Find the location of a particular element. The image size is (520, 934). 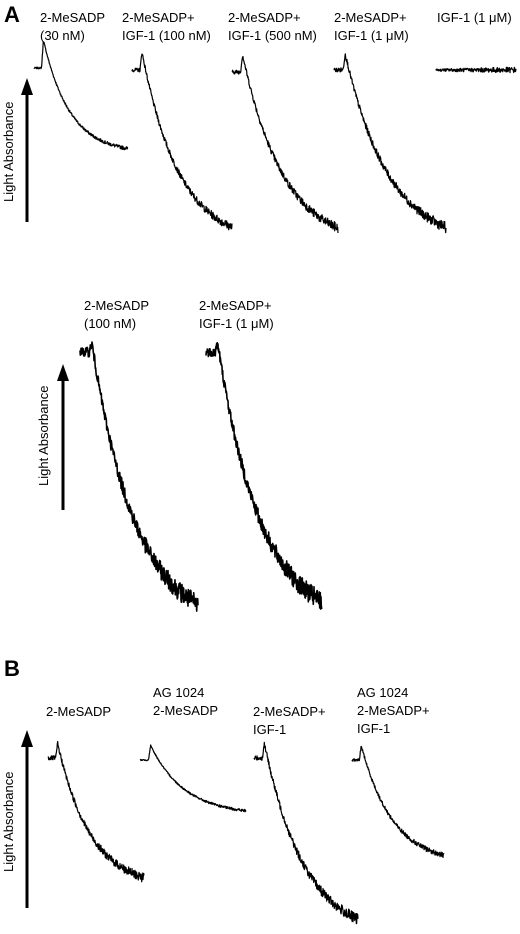

y-axis-b: Light Absorbance is located at coordinates (17, 819).